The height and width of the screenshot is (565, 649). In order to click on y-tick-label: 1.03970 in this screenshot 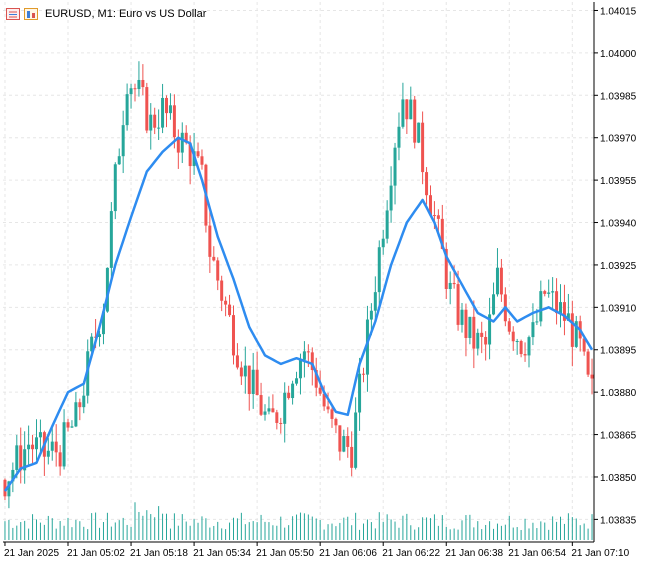, I will do `click(618, 139)`.